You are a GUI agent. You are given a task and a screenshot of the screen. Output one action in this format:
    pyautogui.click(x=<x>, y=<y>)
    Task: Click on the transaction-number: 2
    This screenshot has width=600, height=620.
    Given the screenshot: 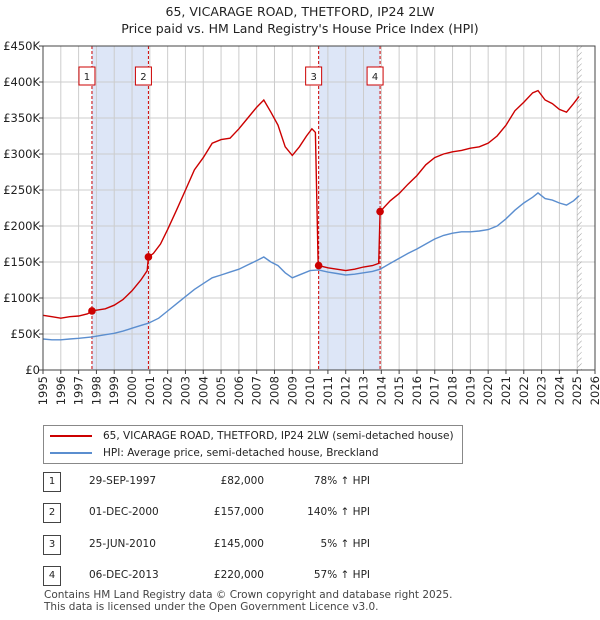 What is the action you would take?
    pyautogui.click(x=52, y=513)
    